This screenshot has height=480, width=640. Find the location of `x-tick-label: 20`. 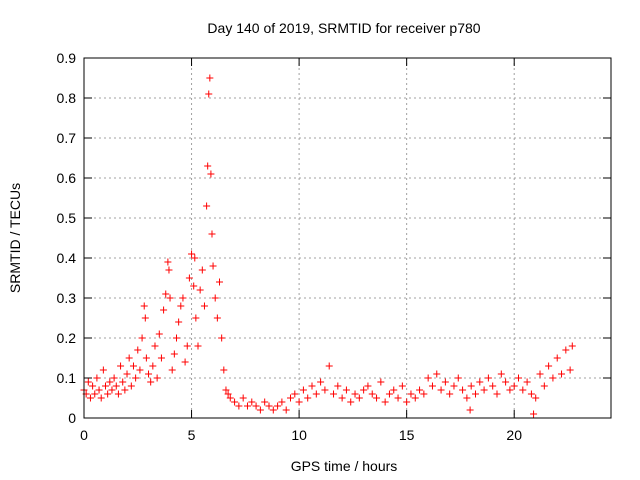

x-tick-label: 20 is located at coordinates (514, 435).